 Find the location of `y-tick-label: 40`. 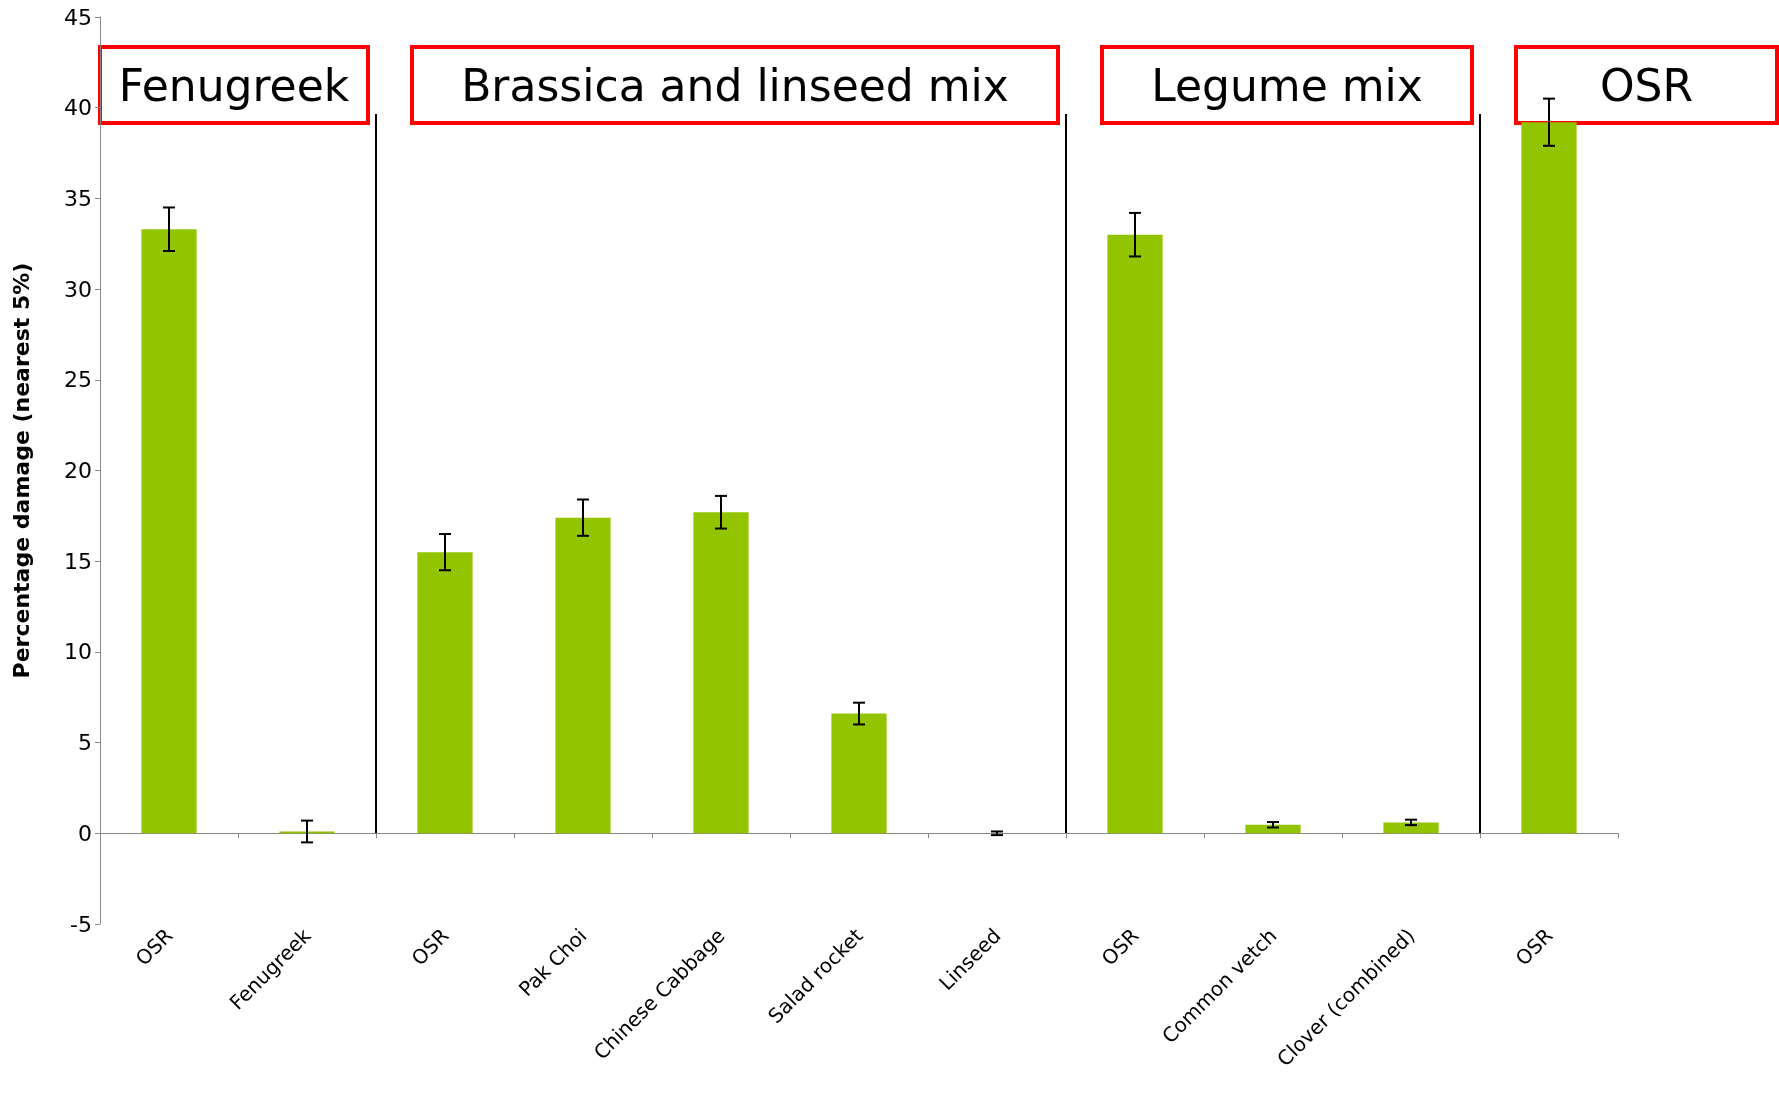

y-tick-label: 40 is located at coordinates (78, 108).